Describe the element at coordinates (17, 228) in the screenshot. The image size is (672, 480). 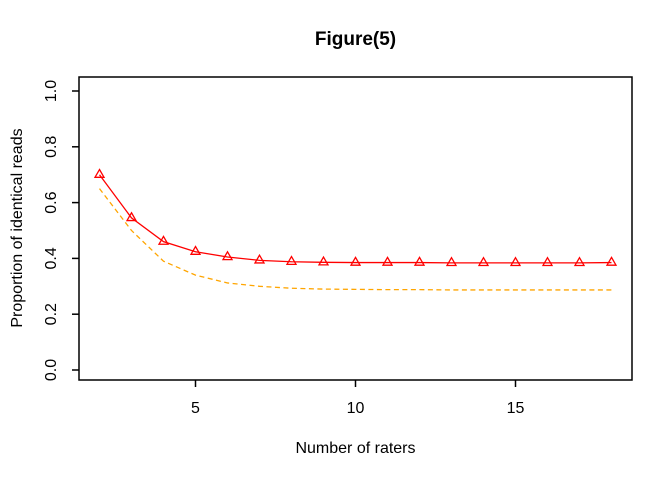
I see `y-axis-label: Proportion of identical reads` at that location.